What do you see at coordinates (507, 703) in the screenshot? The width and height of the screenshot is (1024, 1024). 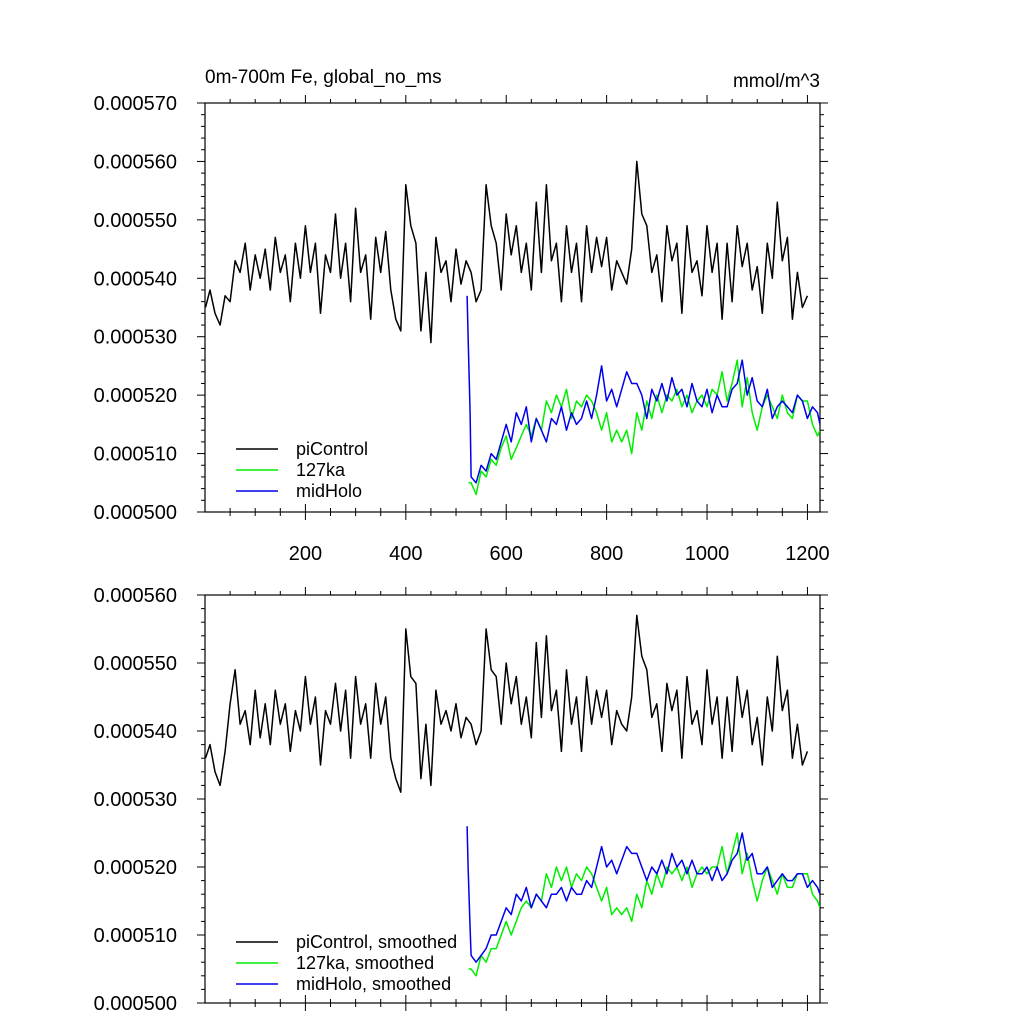 I see `series-line-picontrol-smoothed` at bounding box center [507, 703].